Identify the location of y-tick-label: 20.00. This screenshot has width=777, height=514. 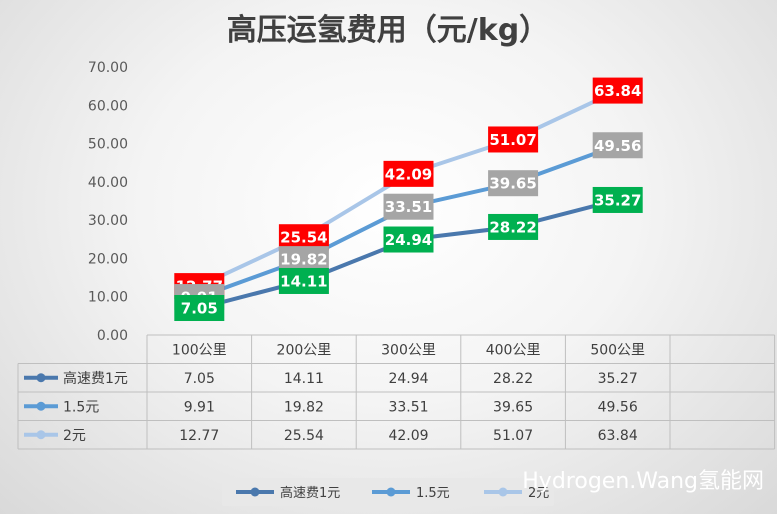
(108, 259).